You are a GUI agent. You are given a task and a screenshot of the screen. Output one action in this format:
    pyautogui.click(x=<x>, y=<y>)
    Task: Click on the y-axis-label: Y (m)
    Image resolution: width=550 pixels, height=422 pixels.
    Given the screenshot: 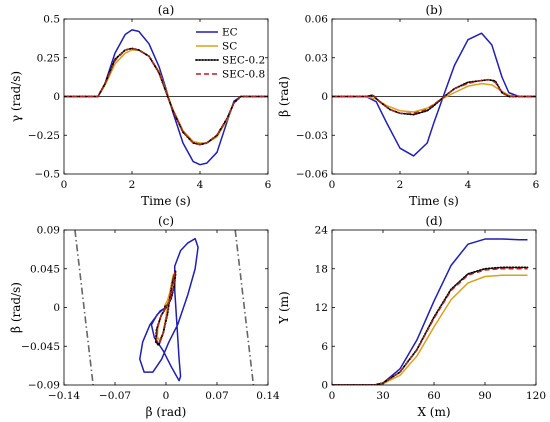 What is the action you would take?
    pyautogui.click(x=284, y=307)
    